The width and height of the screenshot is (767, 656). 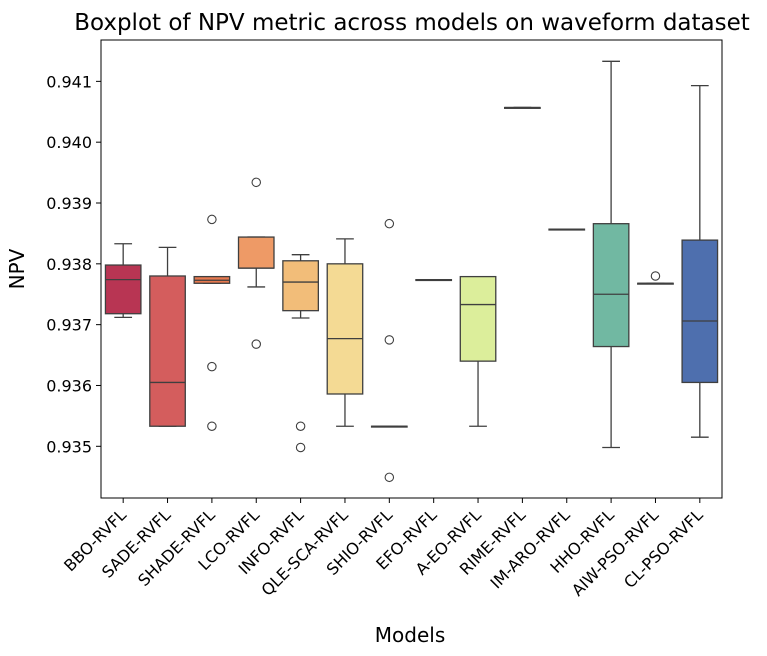 What do you see at coordinates (17, 268) in the screenshot?
I see `y-axis-label: NPV` at bounding box center [17, 268].